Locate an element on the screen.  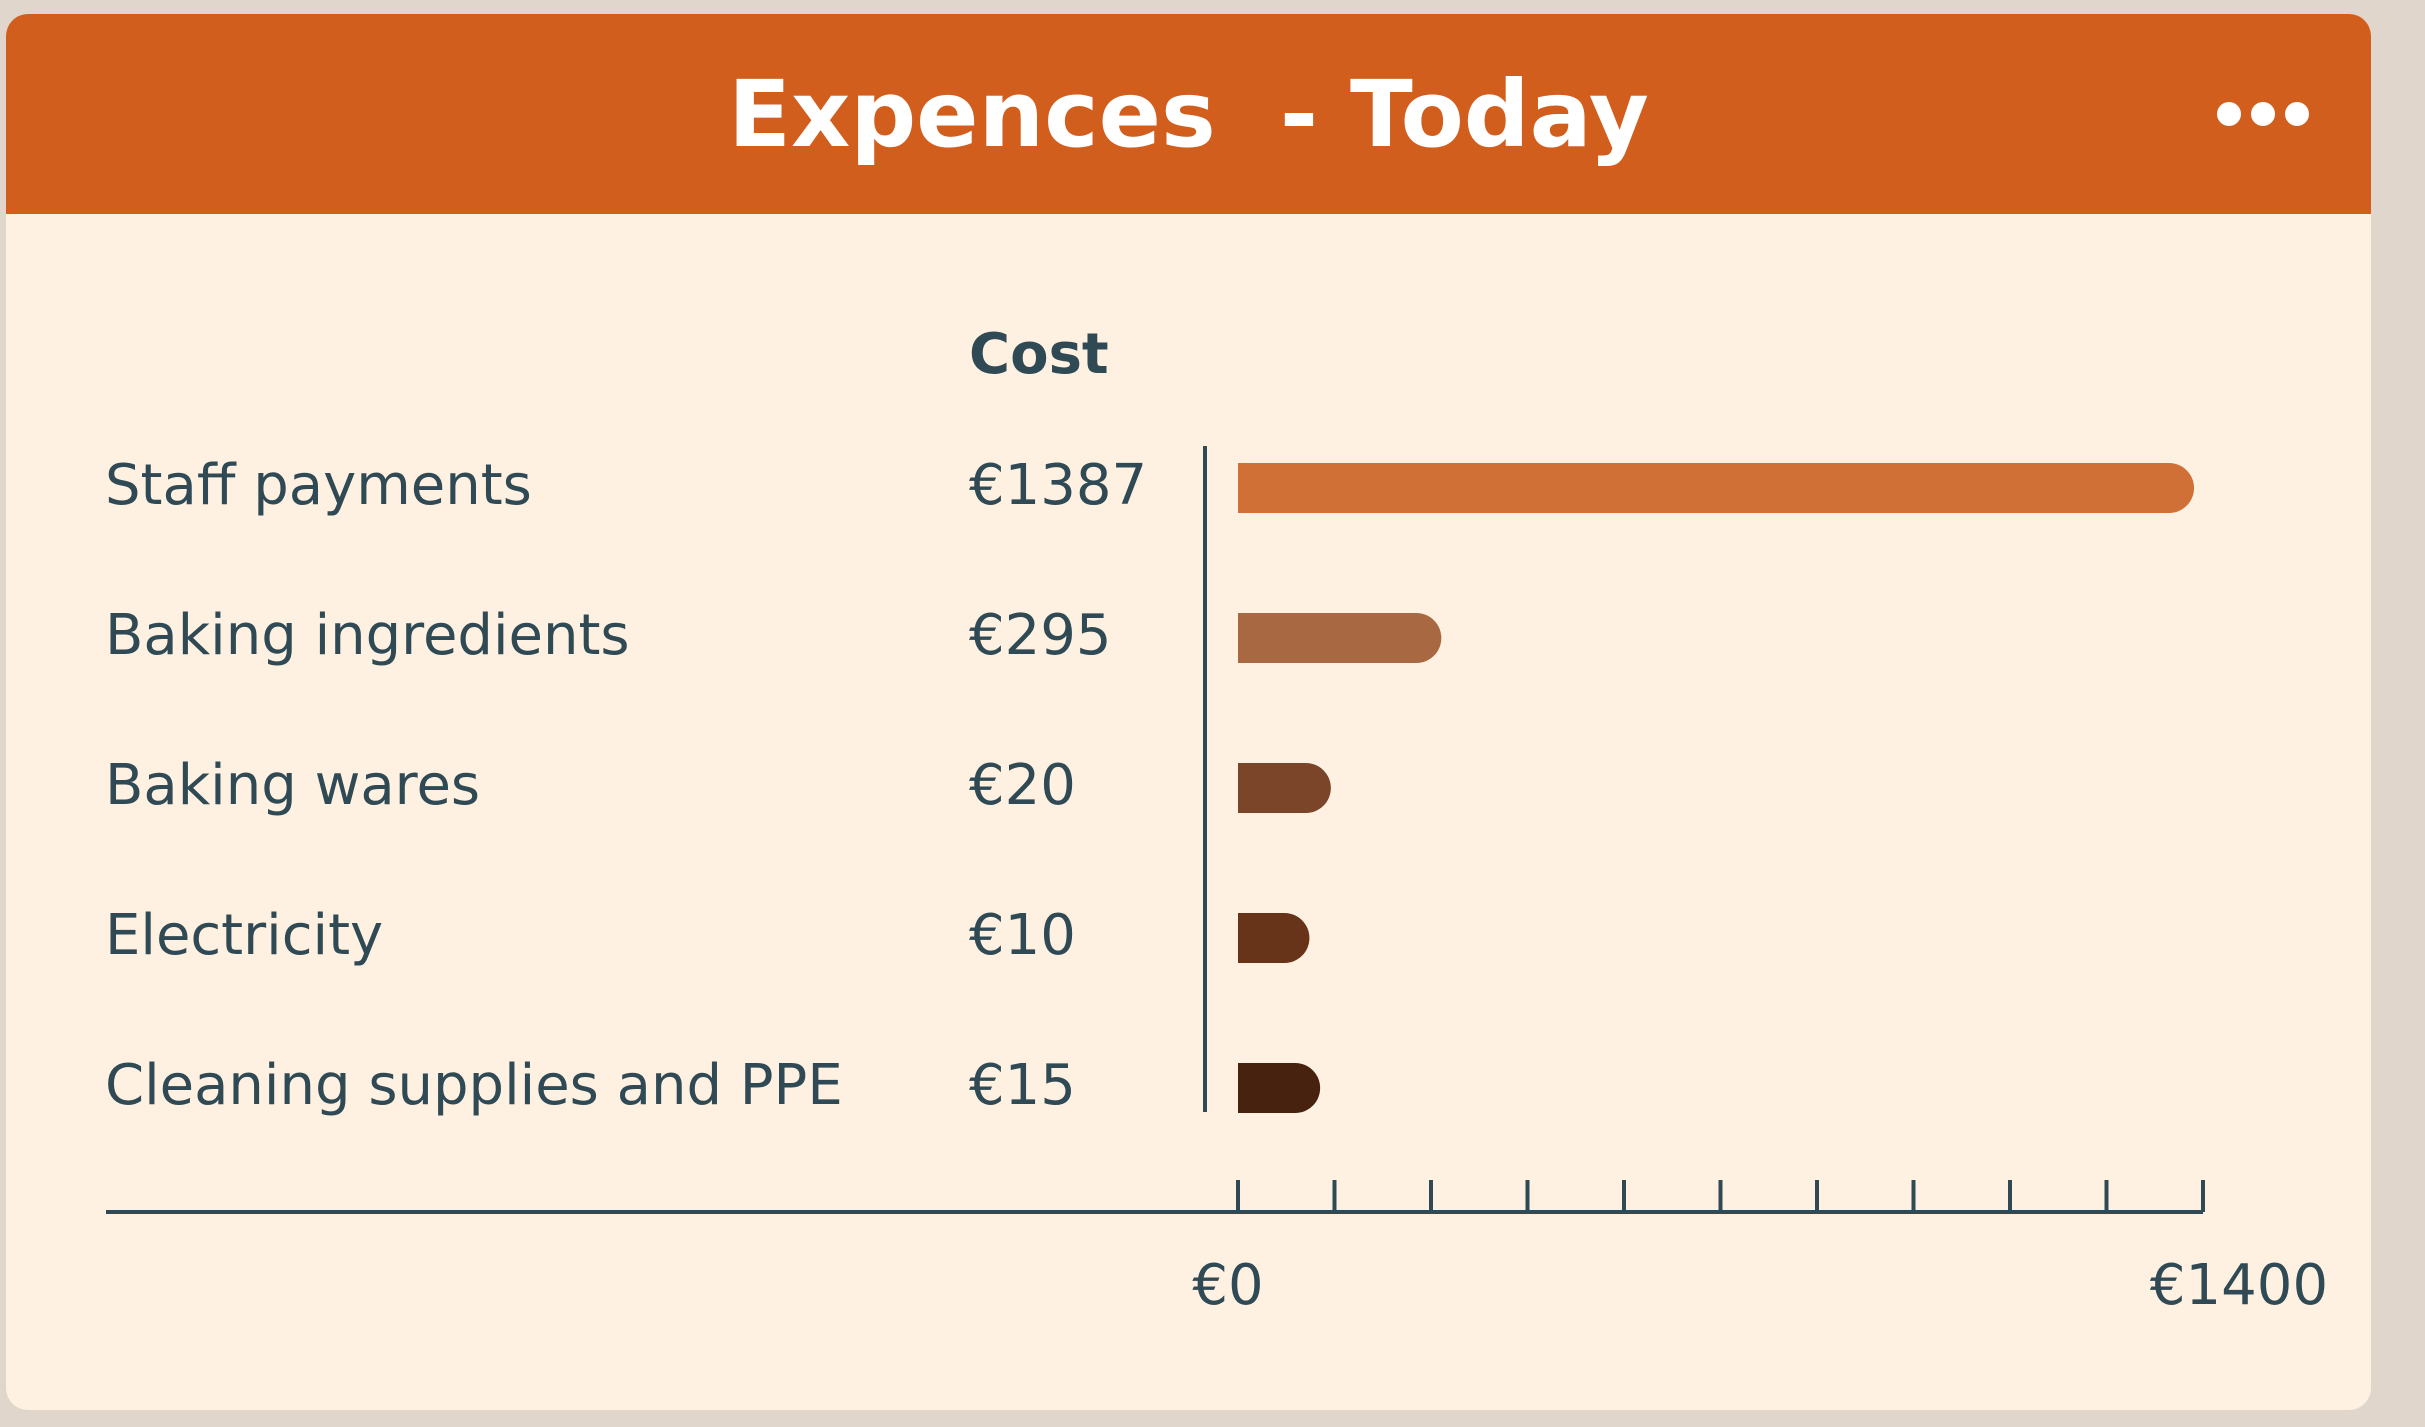
value-label: €15 is located at coordinates (1022, 1085).